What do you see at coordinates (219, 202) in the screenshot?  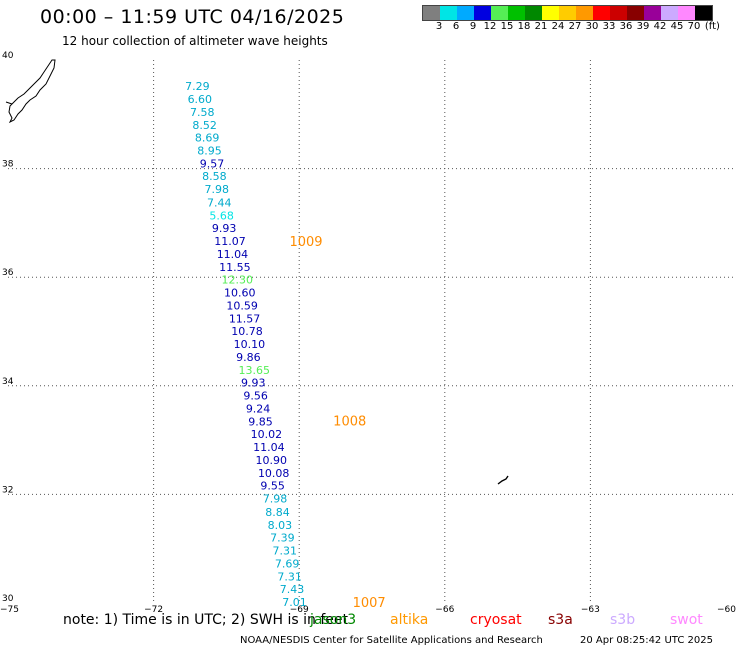 I see `swh-value: 7.44` at bounding box center [219, 202].